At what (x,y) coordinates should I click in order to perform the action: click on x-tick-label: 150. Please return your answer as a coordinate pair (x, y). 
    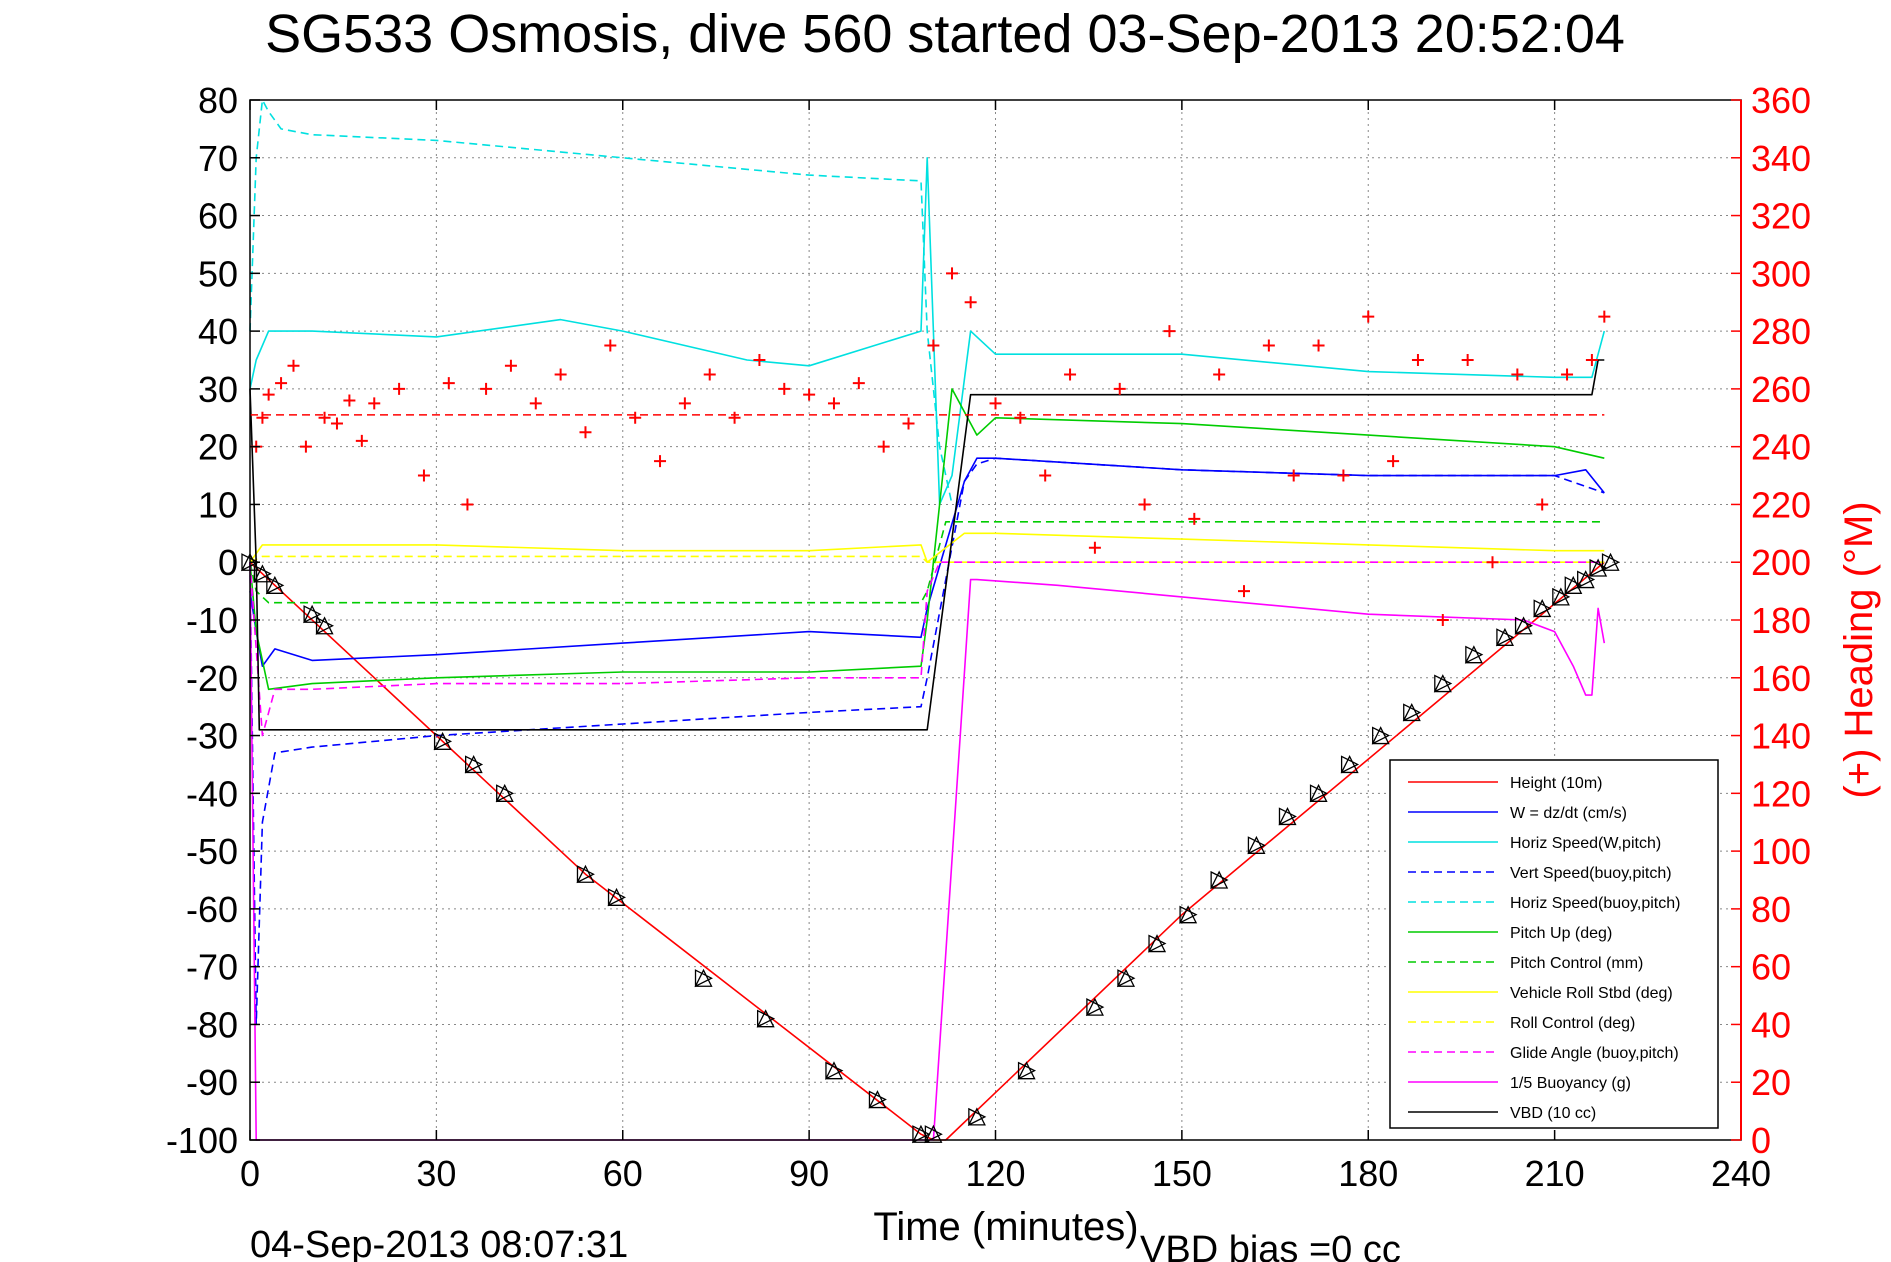
    Looking at the image, I should click on (1182, 1173).